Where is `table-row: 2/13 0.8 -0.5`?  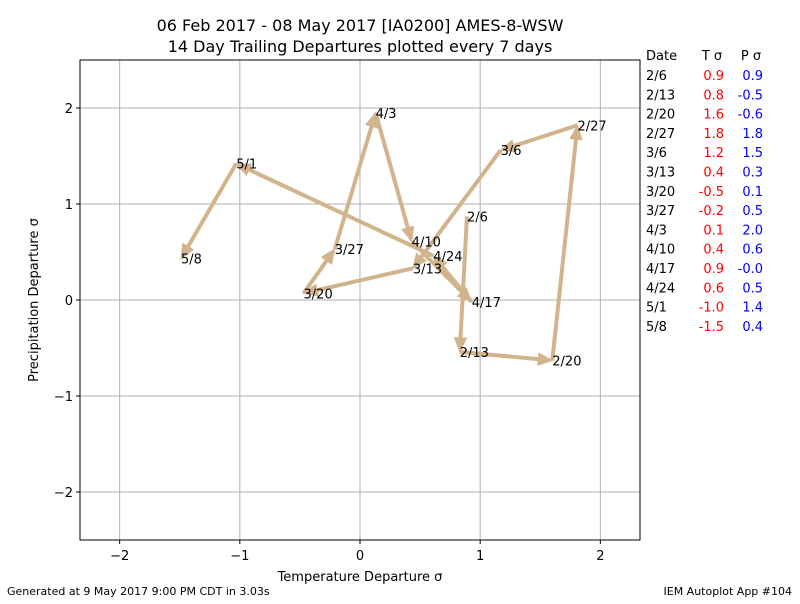 table-row: 2/13 0.8 -0.5 is located at coordinates (704, 95).